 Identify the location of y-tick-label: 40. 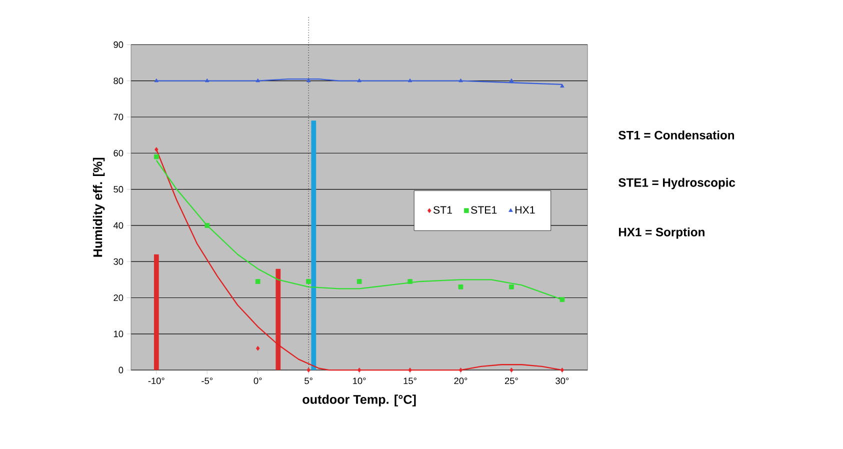
(118, 225).